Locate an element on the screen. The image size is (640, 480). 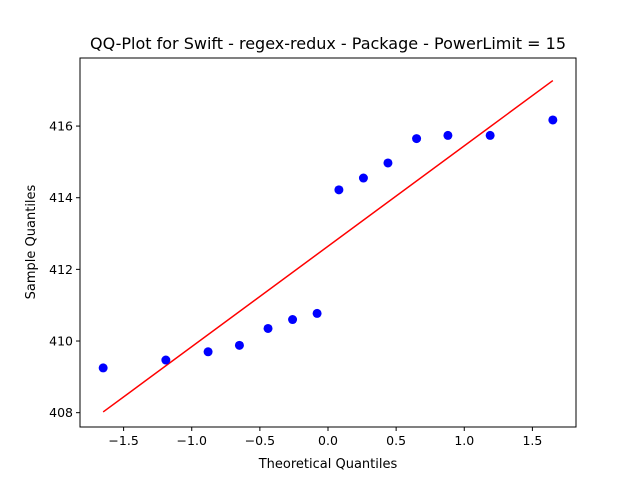
y-tick-label: 412 is located at coordinates (61, 269).